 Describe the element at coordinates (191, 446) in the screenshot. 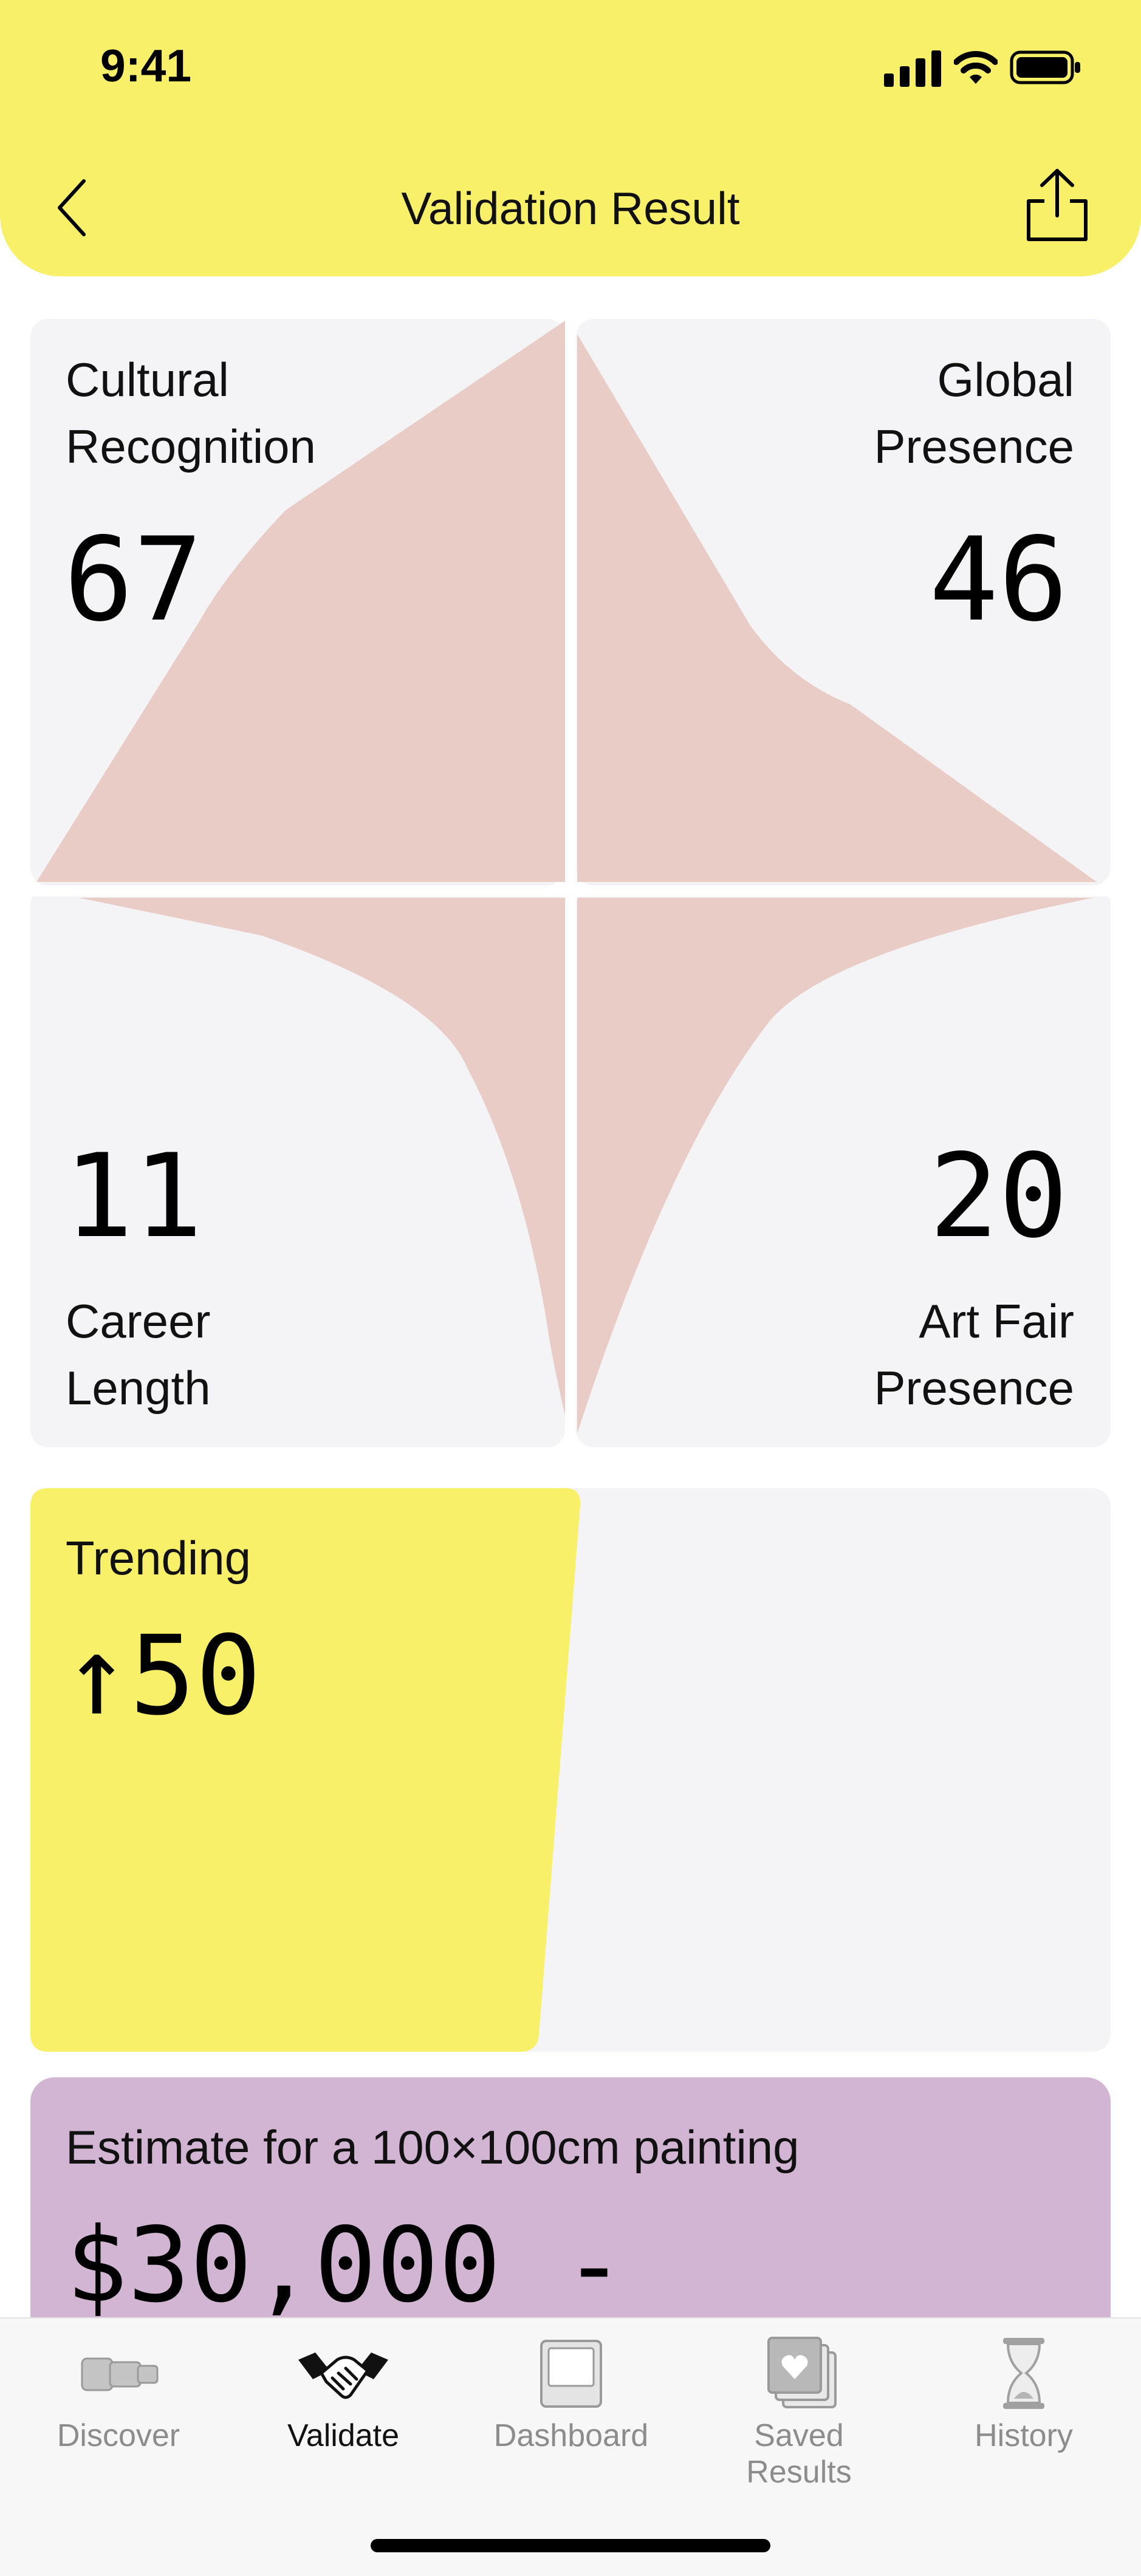

I see `cultural-recognition-label-line2: Recognition` at that location.